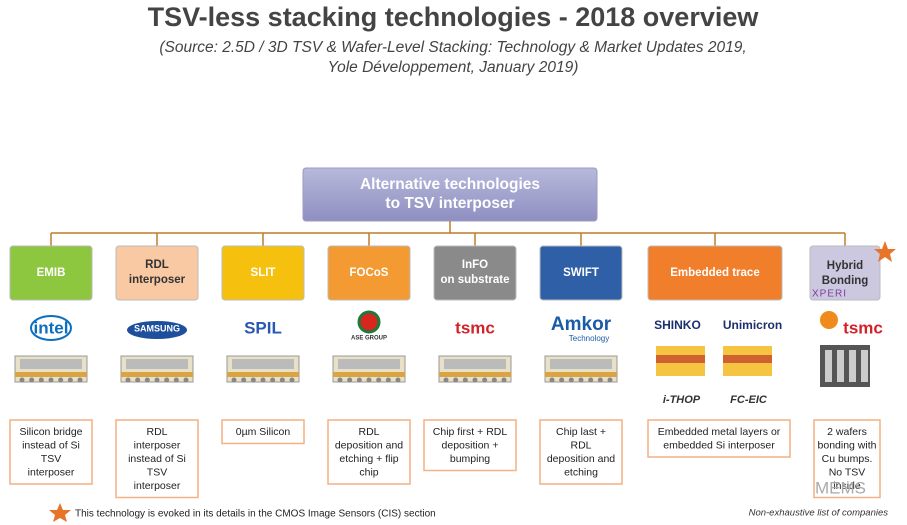  What do you see at coordinates (470, 459) in the screenshot?
I see `description: bumping` at bounding box center [470, 459].